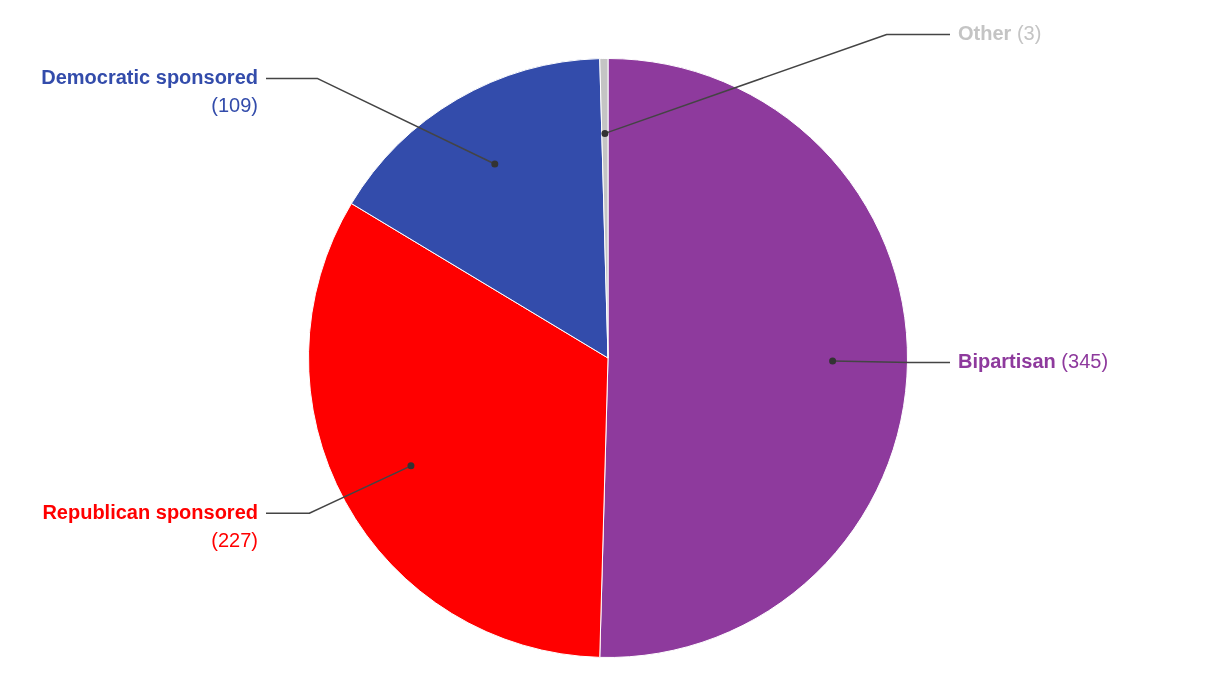  Describe the element at coordinates (150, 511) in the screenshot. I see `slice-label: Republican sponsored` at that location.